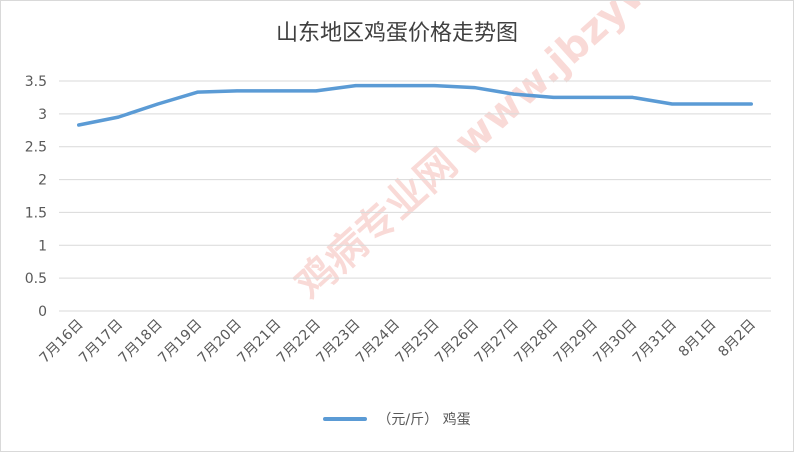 The height and width of the screenshot is (452, 794). What do you see at coordinates (42, 312) in the screenshot?
I see `y-tick-label: 0` at bounding box center [42, 312].